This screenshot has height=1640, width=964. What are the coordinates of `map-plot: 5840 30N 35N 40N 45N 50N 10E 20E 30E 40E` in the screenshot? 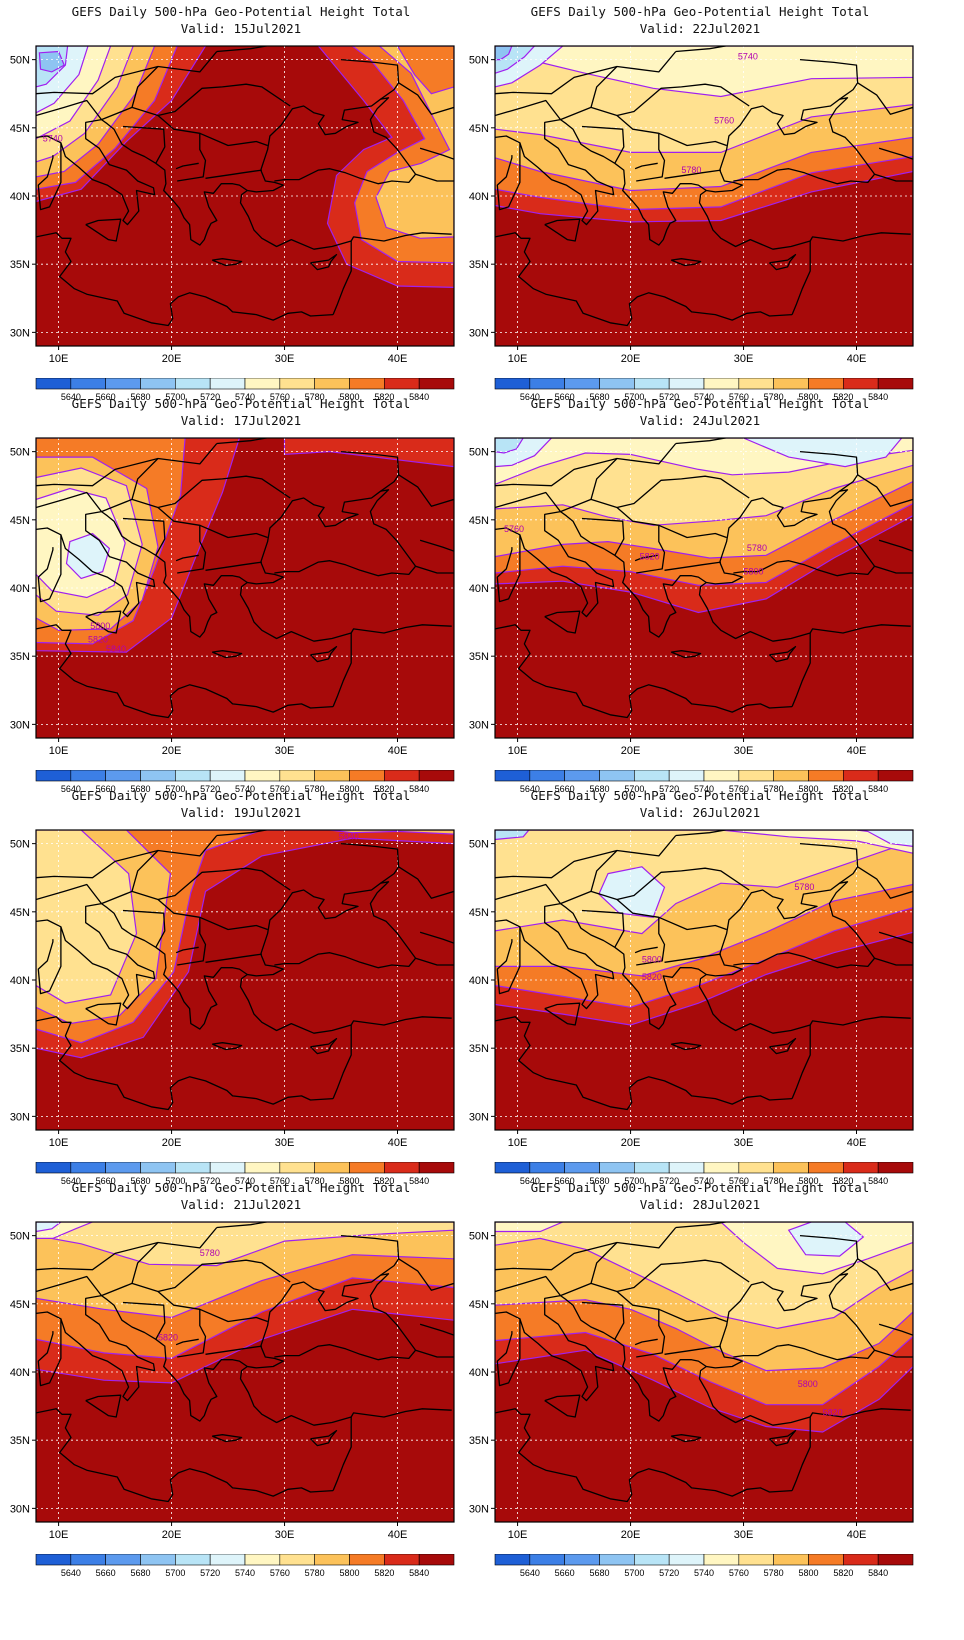 It's located at (232, 989).